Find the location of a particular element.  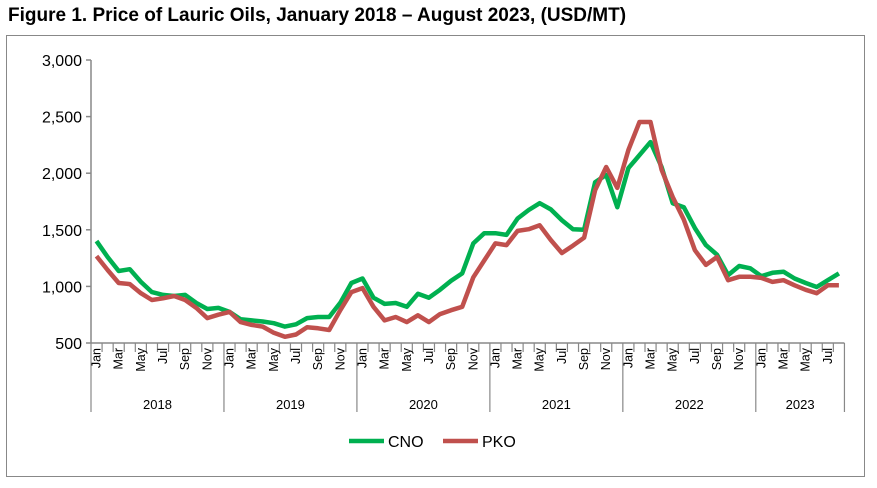

year-label: 2023 is located at coordinates (800, 404).